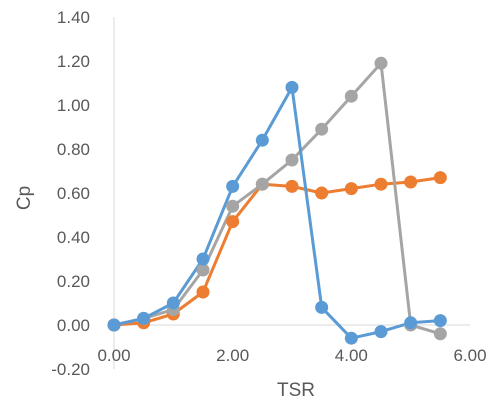 The image size is (493, 403). Describe the element at coordinates (351, 355) in the screenshot. I see `x-tick-label-2: 4.00` at that location.